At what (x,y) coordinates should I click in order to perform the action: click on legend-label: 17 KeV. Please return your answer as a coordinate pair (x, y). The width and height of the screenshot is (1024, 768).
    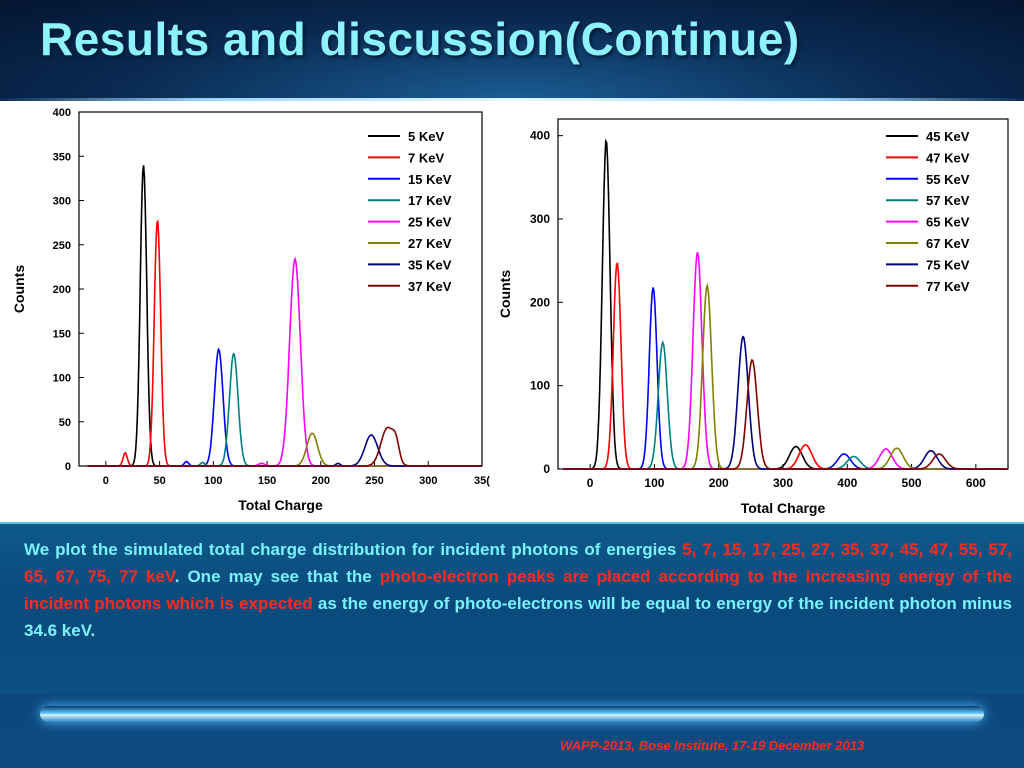
    Looking at the image, I should click on (430, 200).